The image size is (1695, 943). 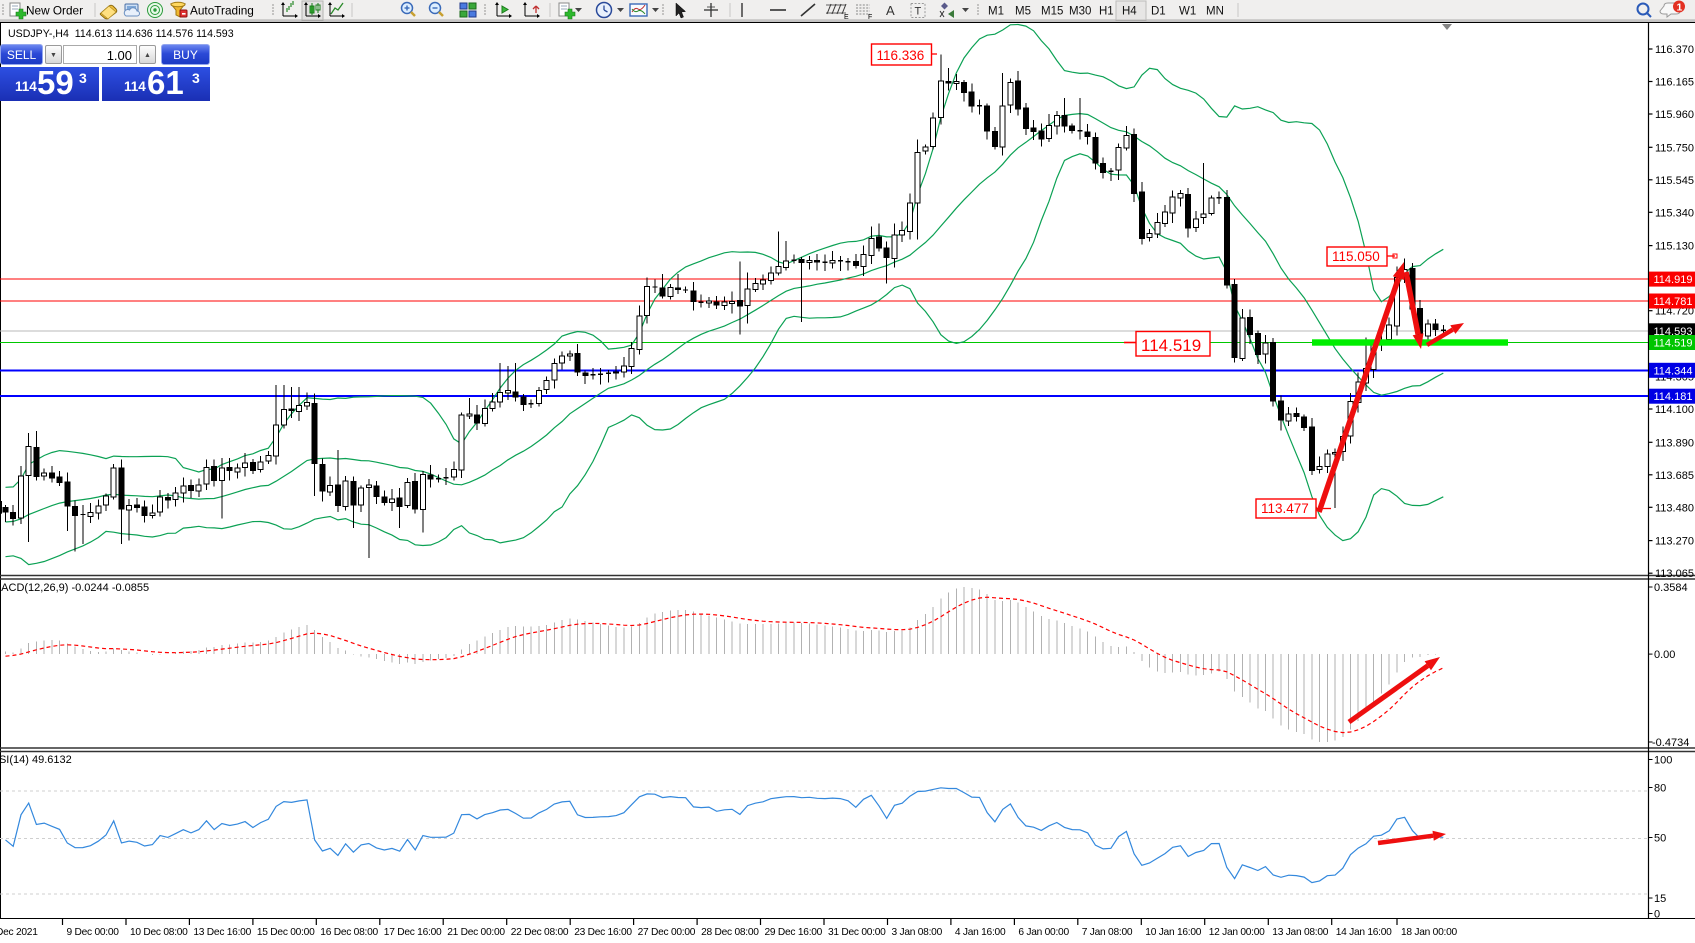 I want to click on svg-text: 4 Jan 16:00, so click(x=980, y=932).